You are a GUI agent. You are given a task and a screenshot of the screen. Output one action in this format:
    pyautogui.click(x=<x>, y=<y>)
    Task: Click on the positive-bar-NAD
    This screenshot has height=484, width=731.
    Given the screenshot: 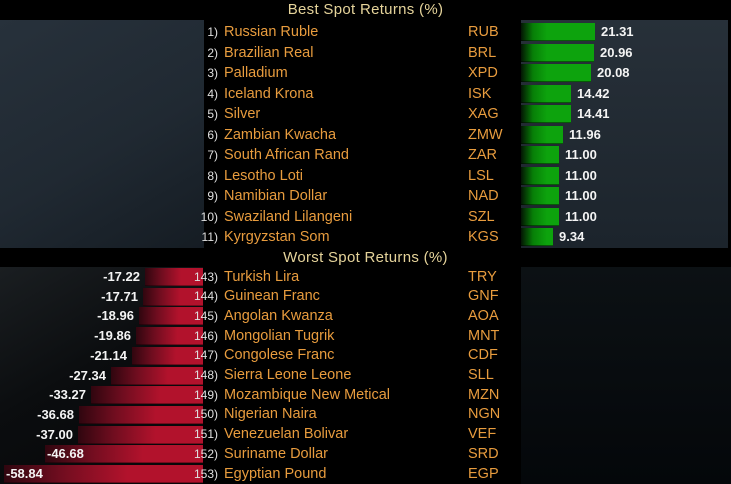 What is the action you would take?
    pyautogui.click(x=540, y=196)
    